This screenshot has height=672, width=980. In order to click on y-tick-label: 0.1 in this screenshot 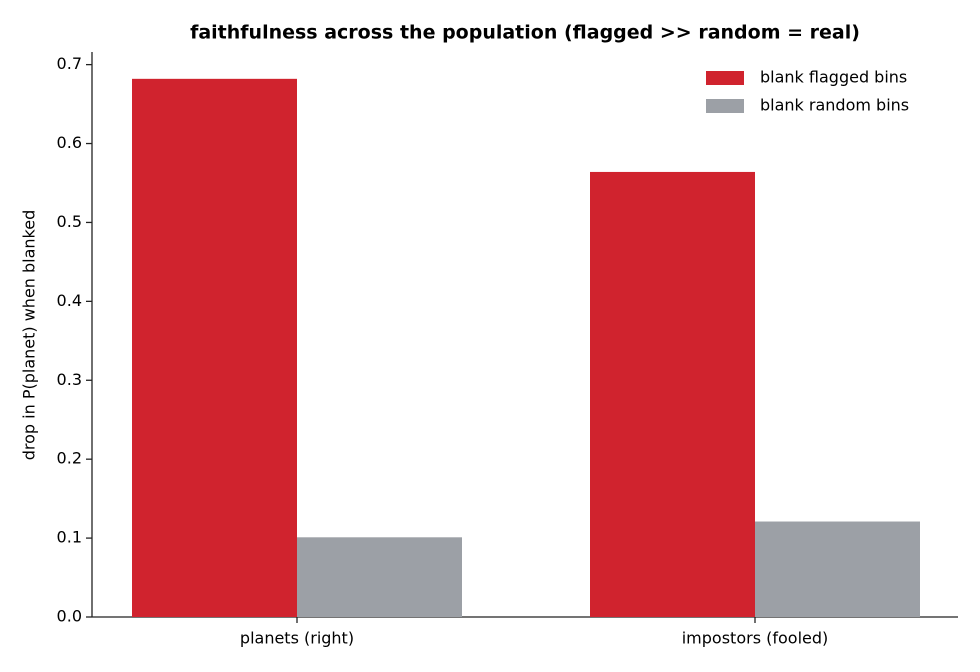, I will do `click(69, 537)`.